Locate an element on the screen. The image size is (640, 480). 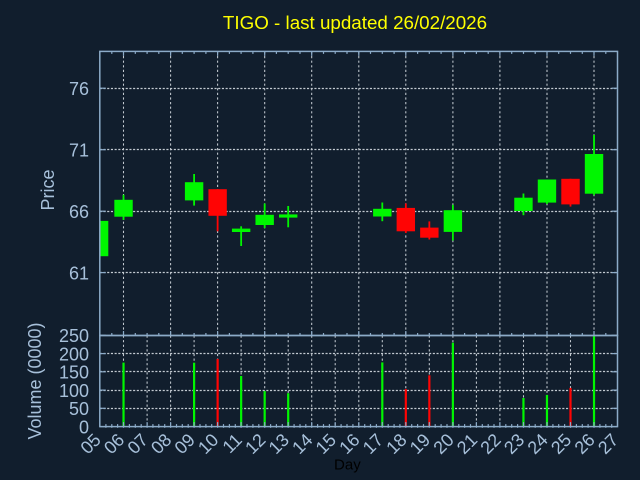
svg-text: 150 is located at coordinates (74, 373).